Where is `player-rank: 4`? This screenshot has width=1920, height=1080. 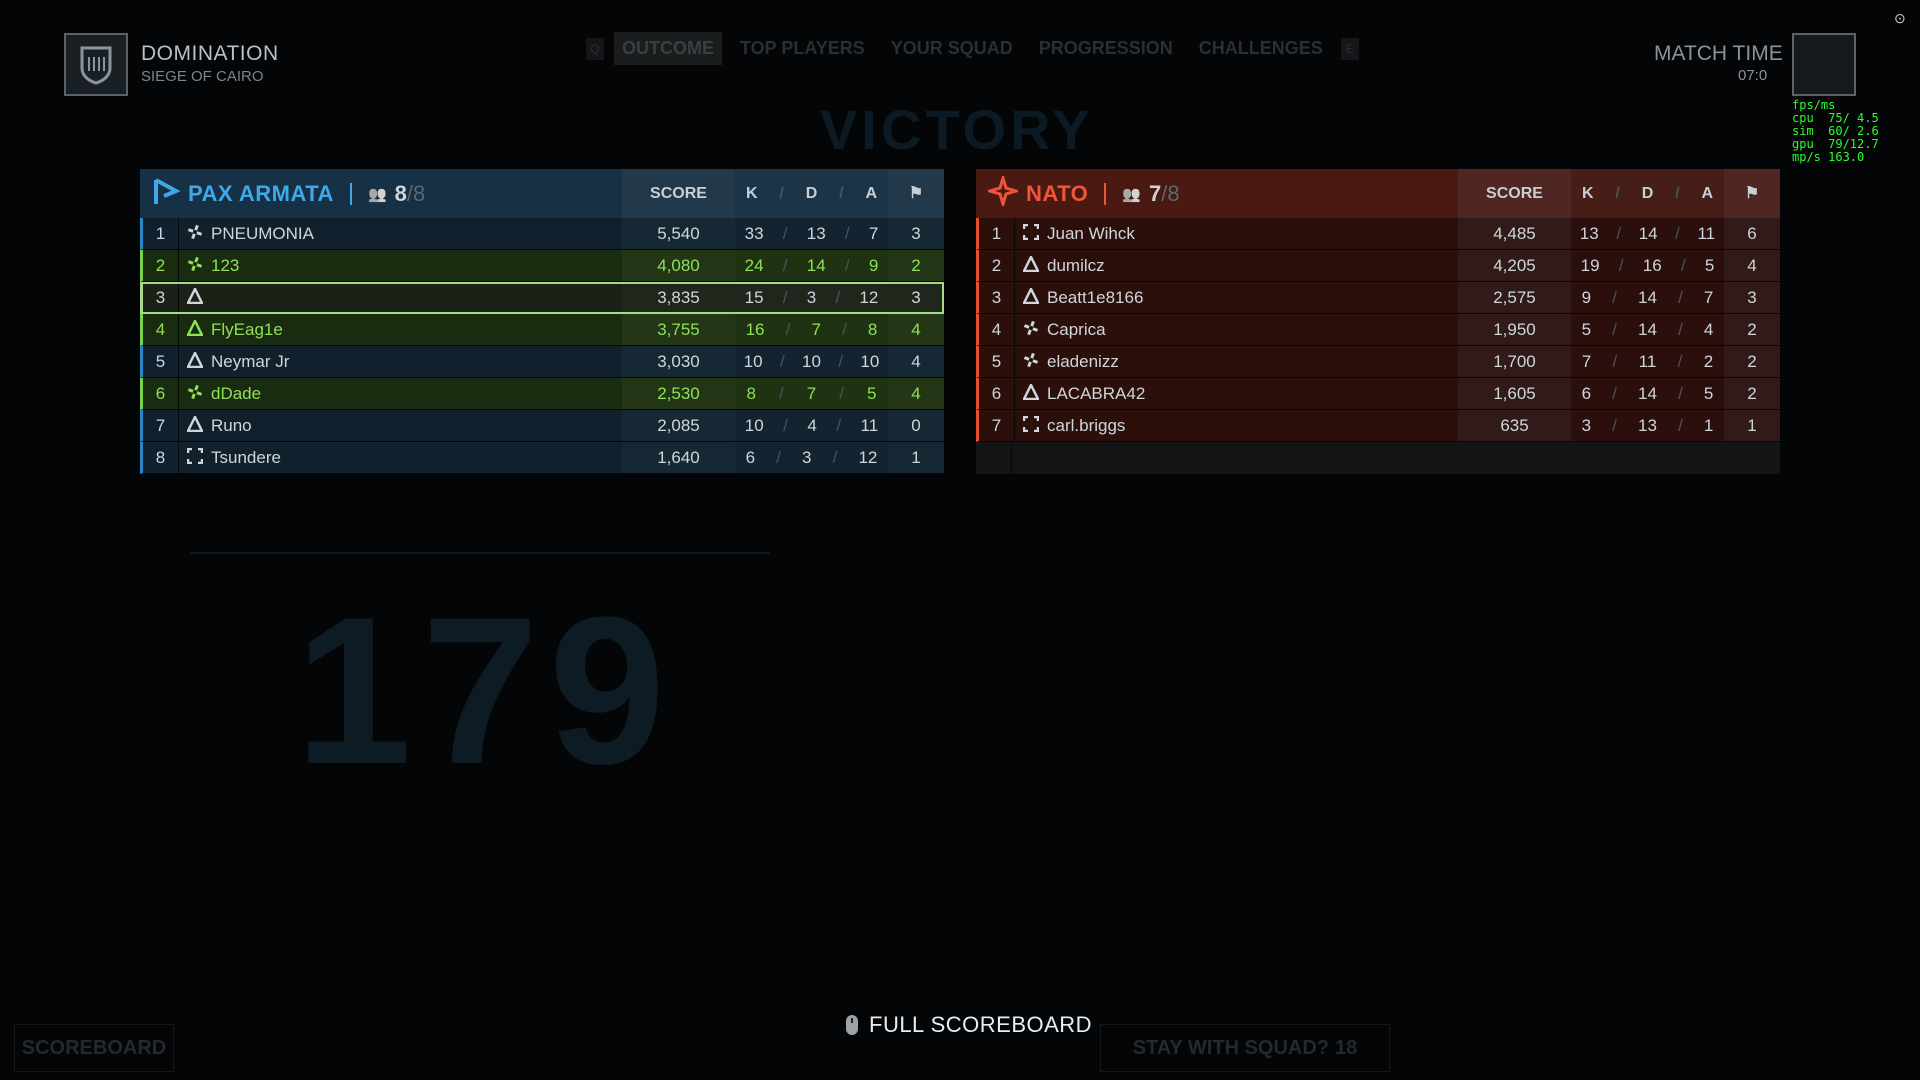
player-rank: 4 is located at coordinates (161, 329).